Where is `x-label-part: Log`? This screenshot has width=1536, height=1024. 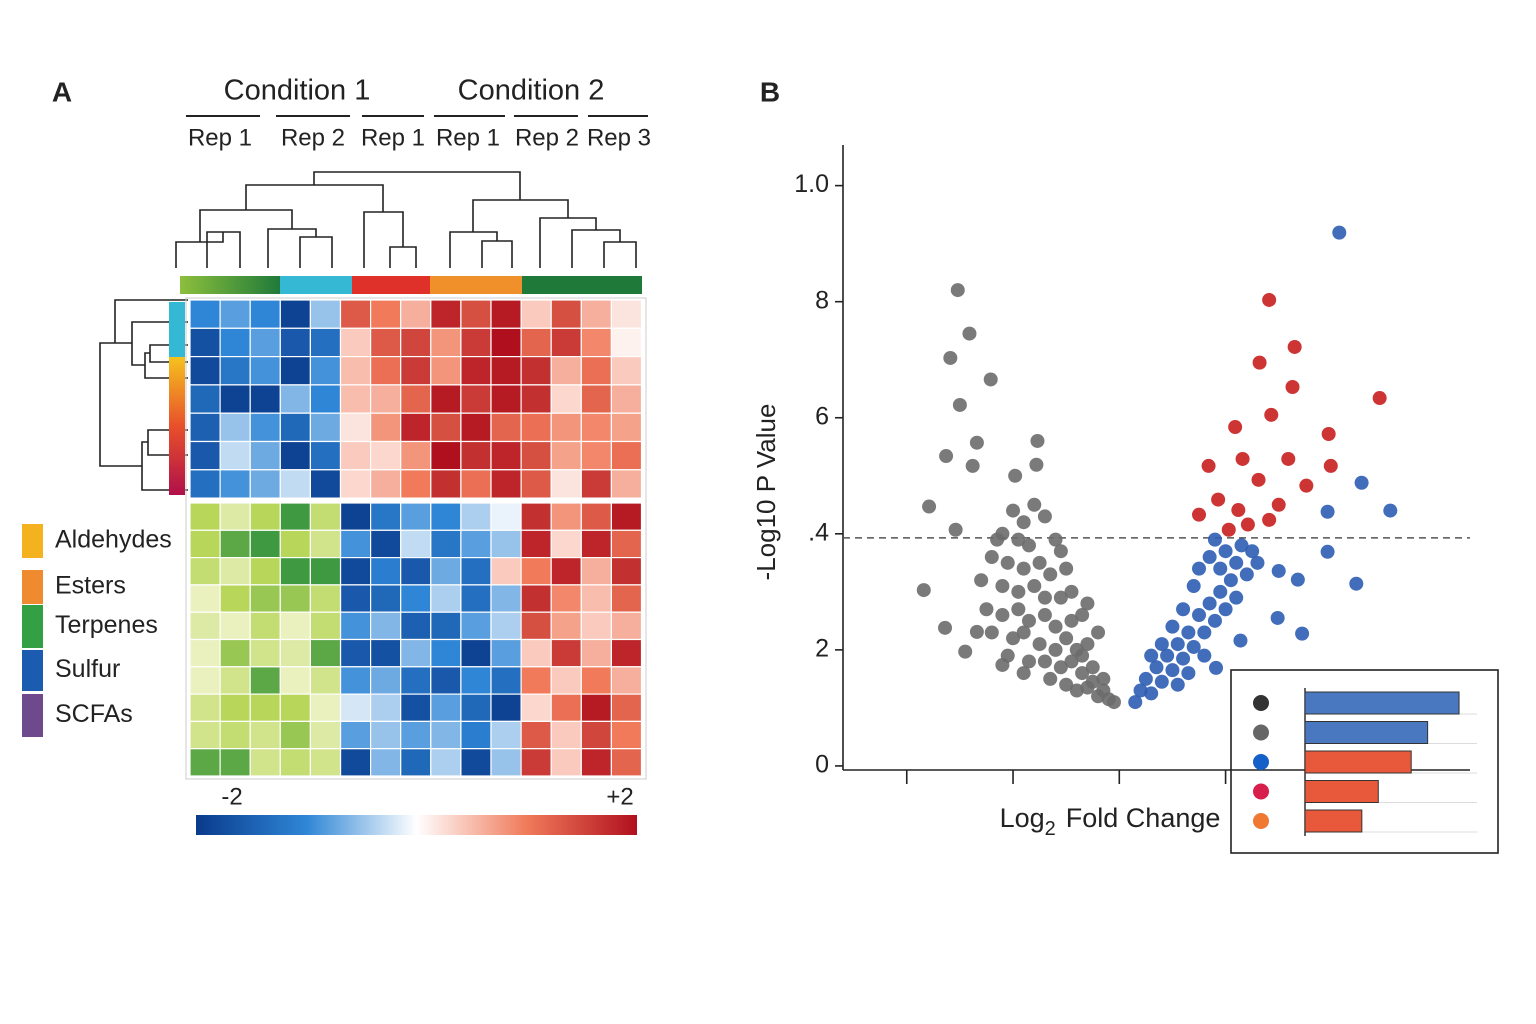
x-label-part: Log is located at coordinates (1022, 818).